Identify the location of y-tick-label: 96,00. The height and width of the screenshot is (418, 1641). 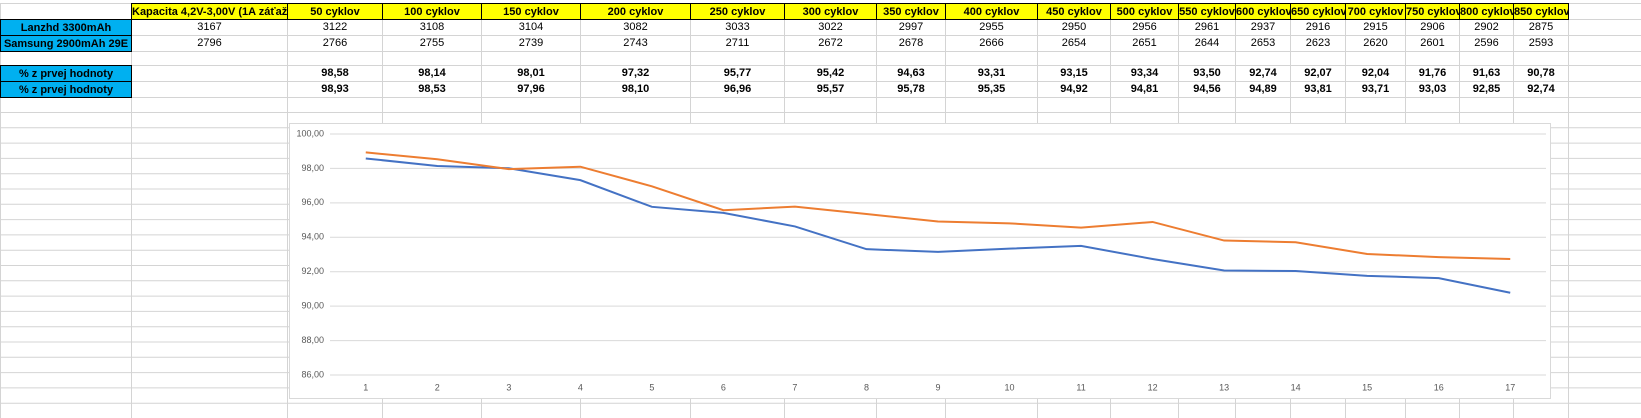
(312, 202).